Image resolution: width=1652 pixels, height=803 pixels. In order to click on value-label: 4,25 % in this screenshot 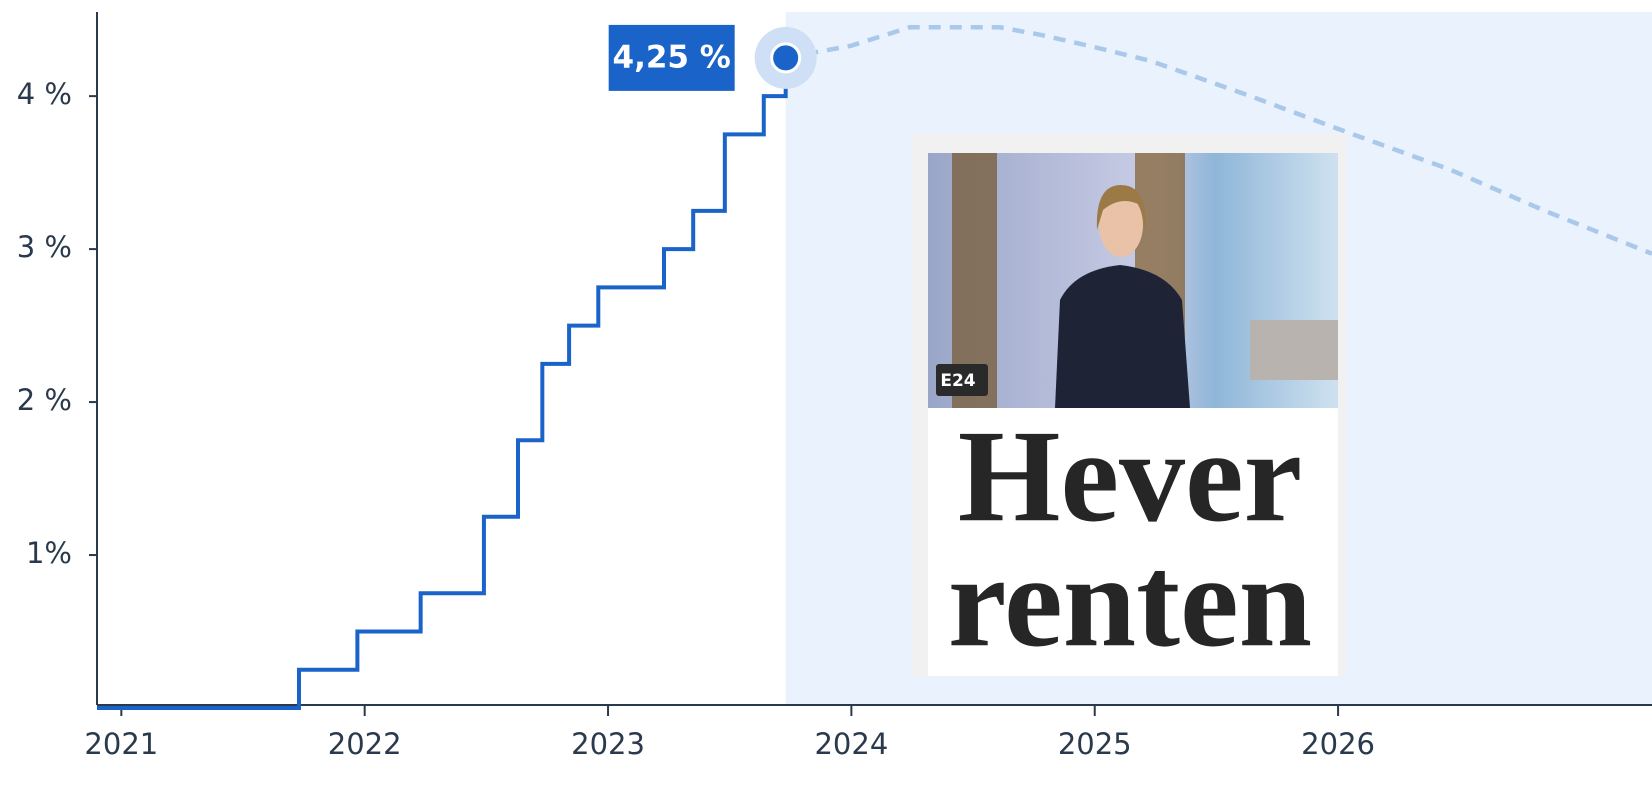, I will do `click(672, 57)`.